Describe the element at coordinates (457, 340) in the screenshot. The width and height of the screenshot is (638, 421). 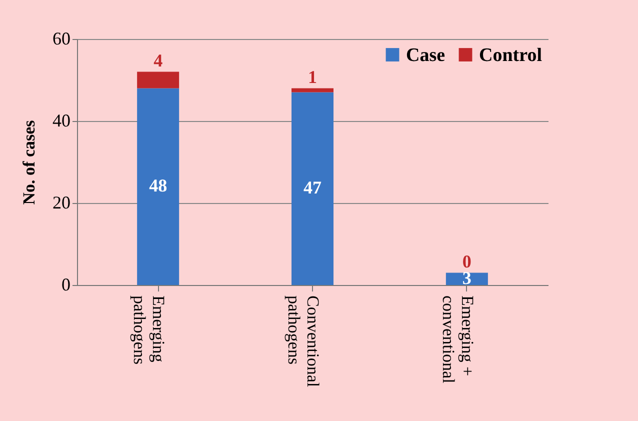
I see `x-tick-label: Emerging + conventional` at that location.